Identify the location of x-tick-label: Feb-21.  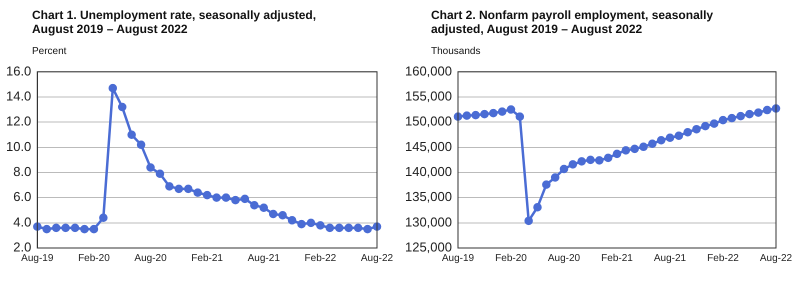
(207, 258).